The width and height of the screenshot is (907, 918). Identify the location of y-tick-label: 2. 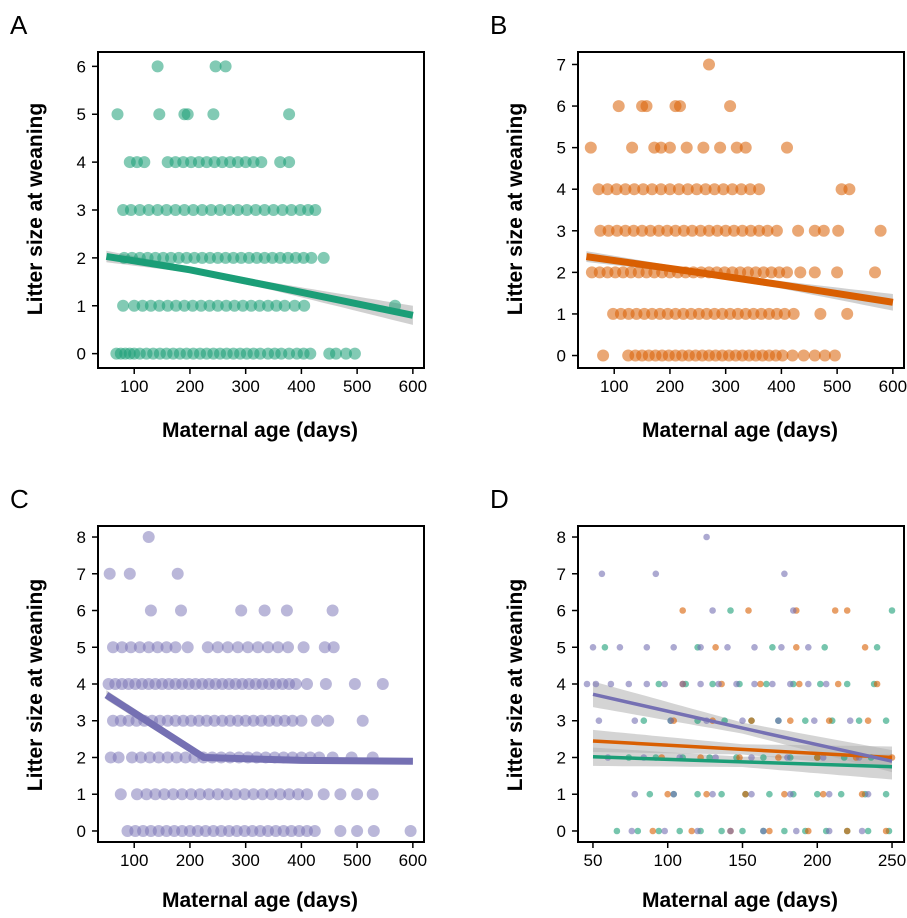
(81, 757).